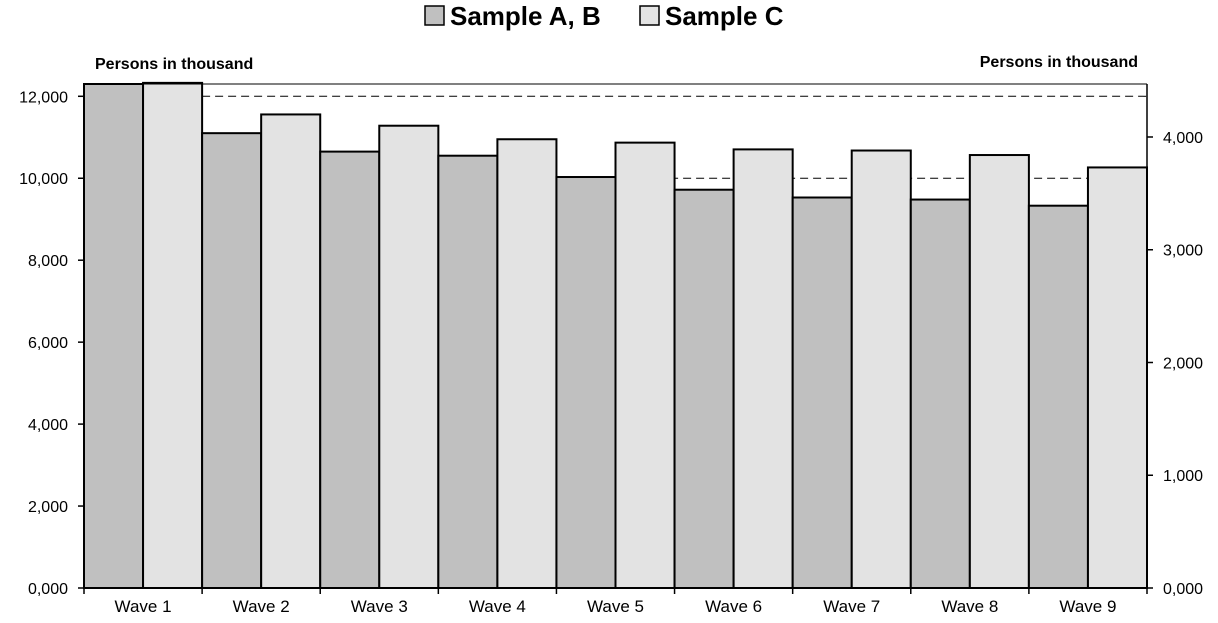  What do you see at coordinates (48, 507) in the screenshot?
I see `left-tick-label: 2,000` at bounding box center [48, 507].